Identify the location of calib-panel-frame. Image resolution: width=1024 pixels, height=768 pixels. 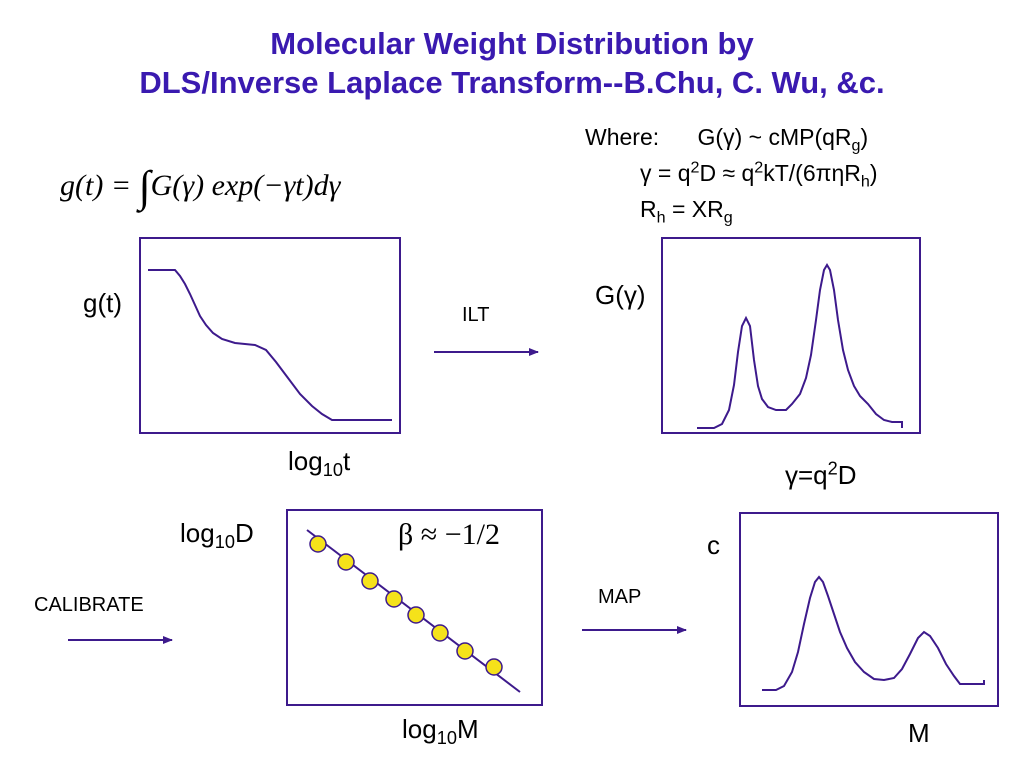
(414, 607).